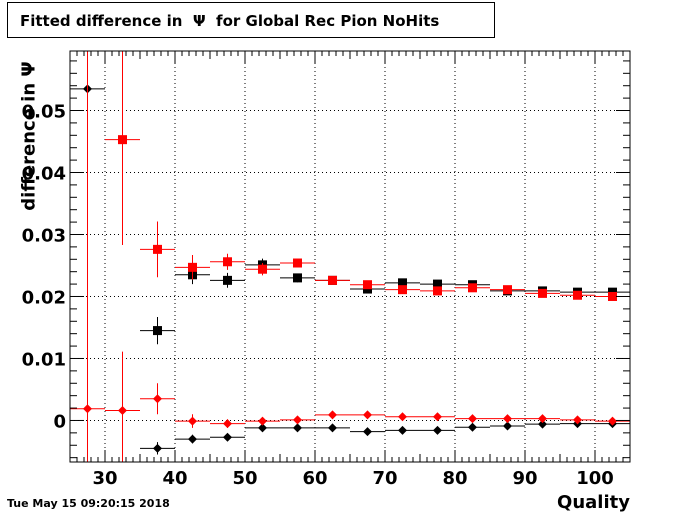 The image size is (700, 514). I want to click on x-tick-label: 30, so click(104, 478).